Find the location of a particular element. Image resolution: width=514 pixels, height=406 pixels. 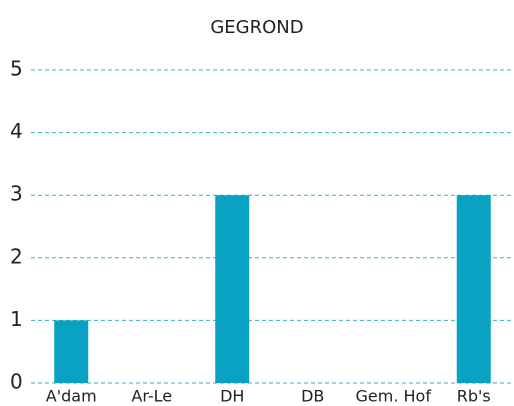

y-tick-label: 0 is located at coordinates (16, 382).